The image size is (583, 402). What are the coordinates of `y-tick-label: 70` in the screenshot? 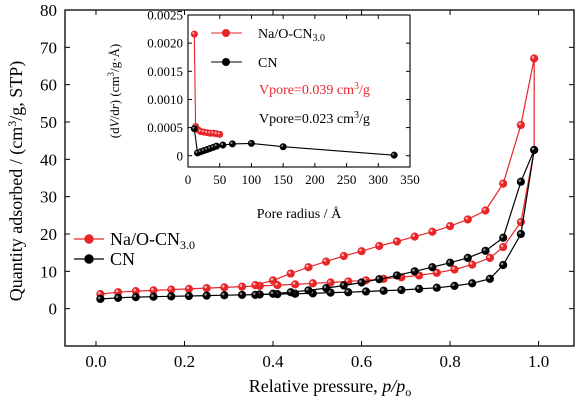 It's located at (48, 47).